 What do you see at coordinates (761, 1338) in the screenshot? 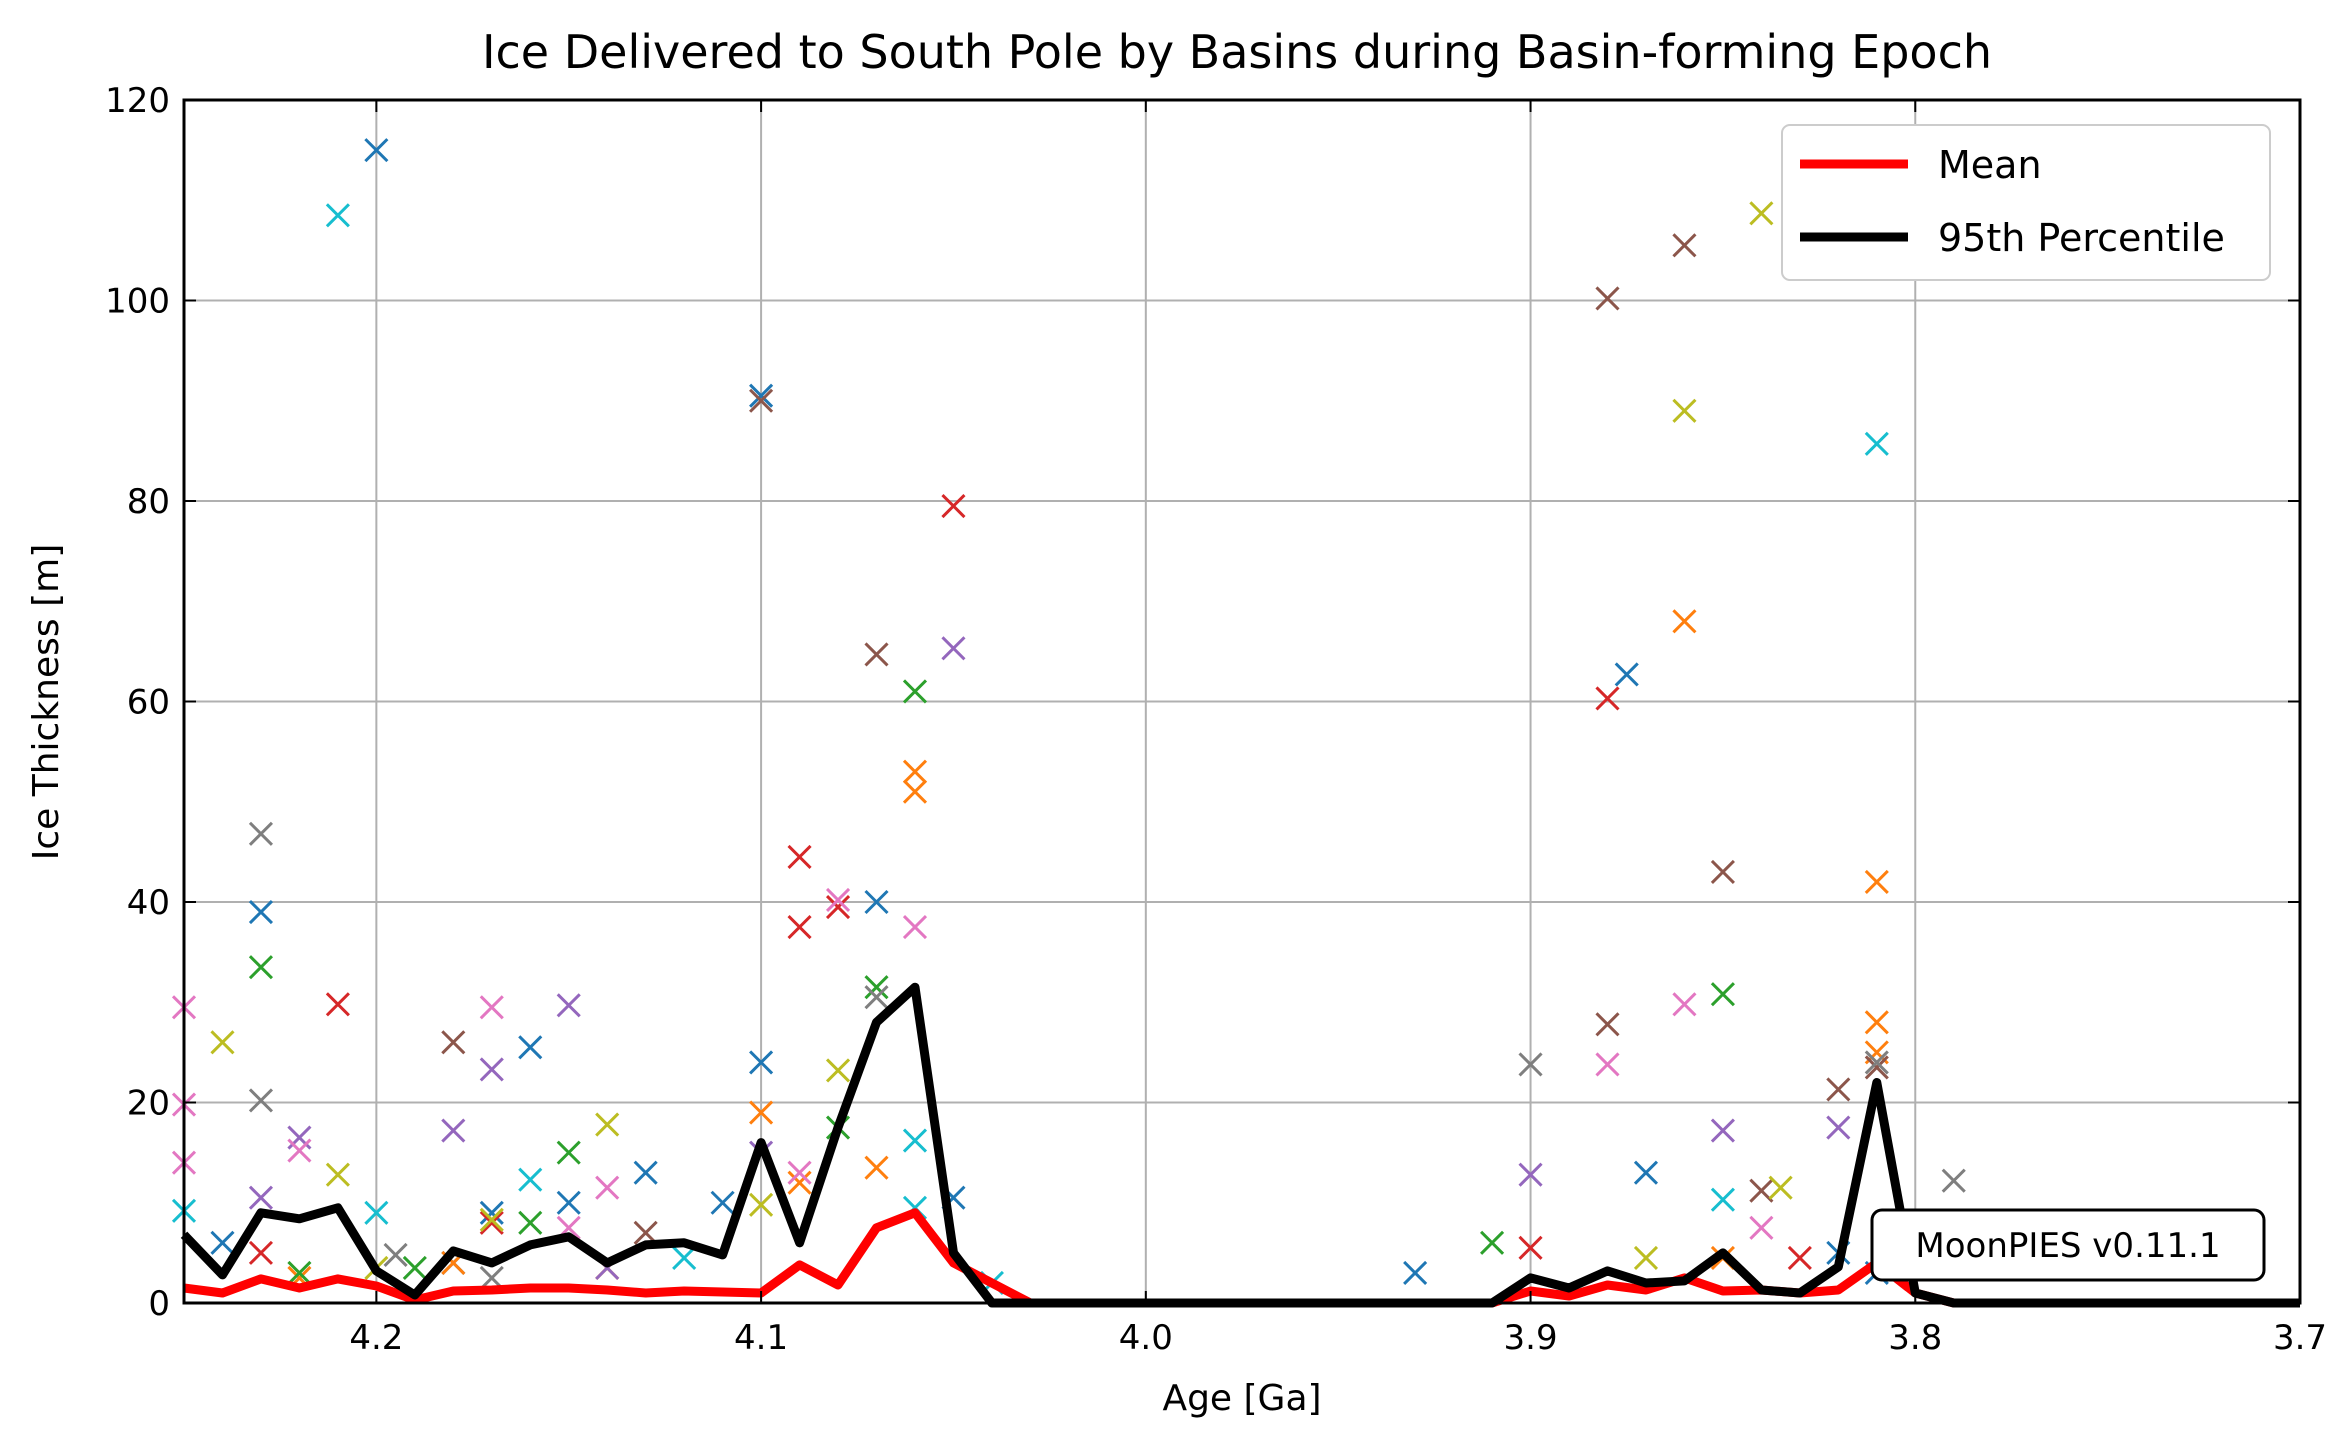
I see `x-tick-label: 4.1` at bounding box center [761, 1338].